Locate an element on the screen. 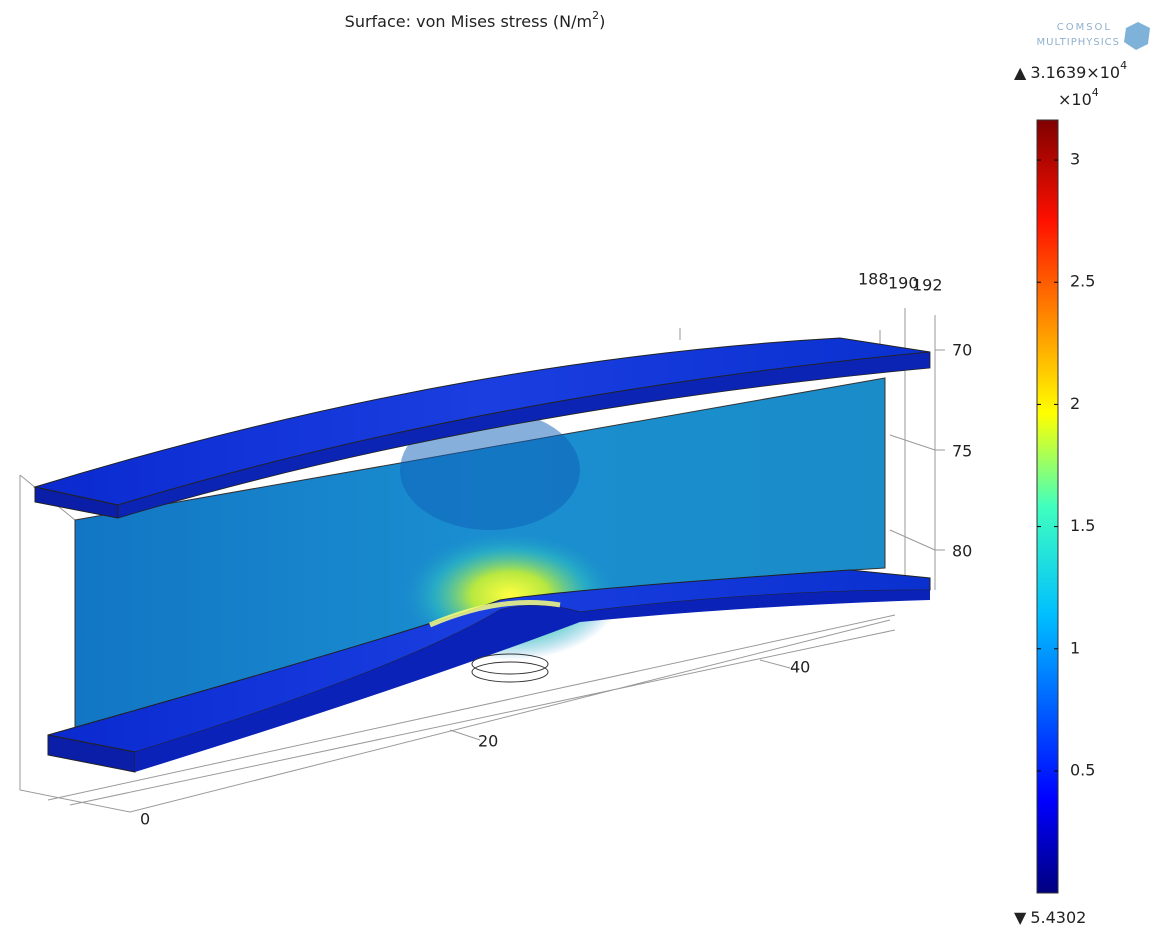 The width and height of the screenshot is (1170, 937). colorbar-multiplier: ×10⁴ is located at coordinates (1078, 97).